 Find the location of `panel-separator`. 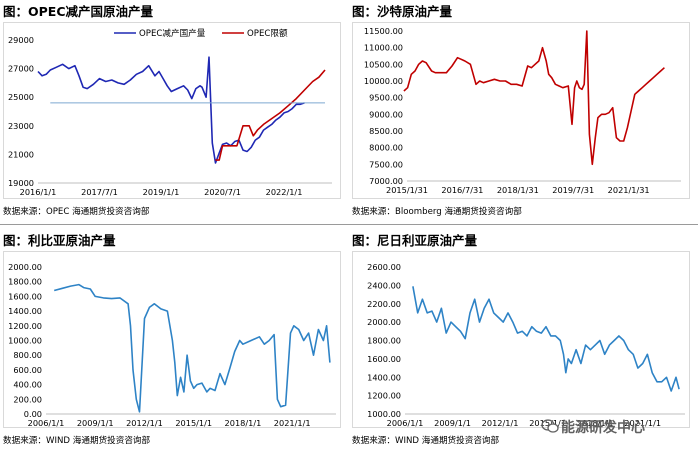

panel-separator is located at coordinates (349, 224).